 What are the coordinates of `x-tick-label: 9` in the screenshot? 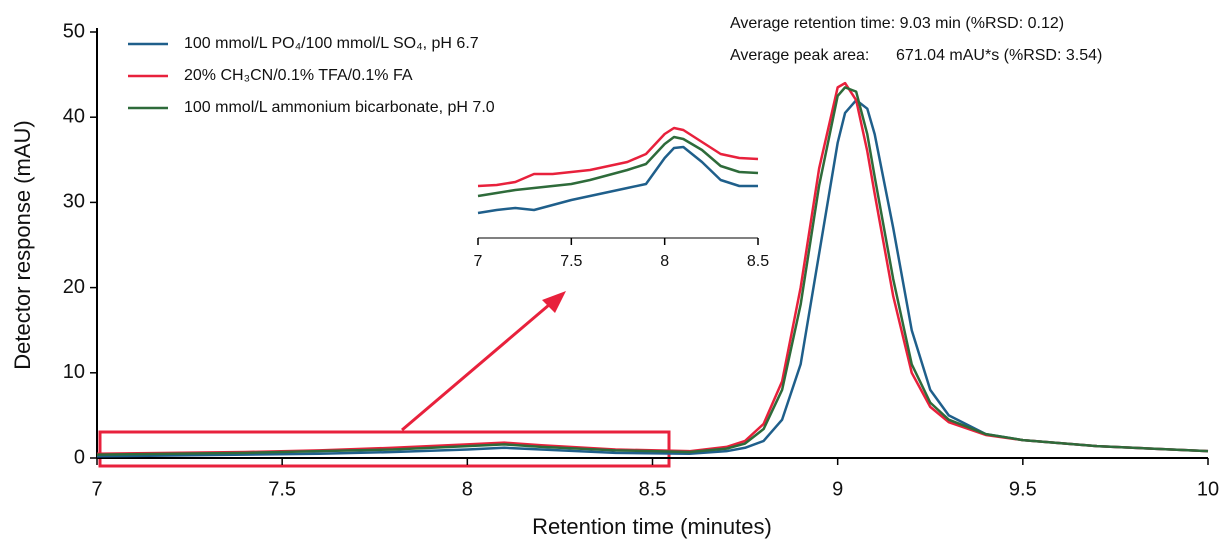 It's located at (837, 489).